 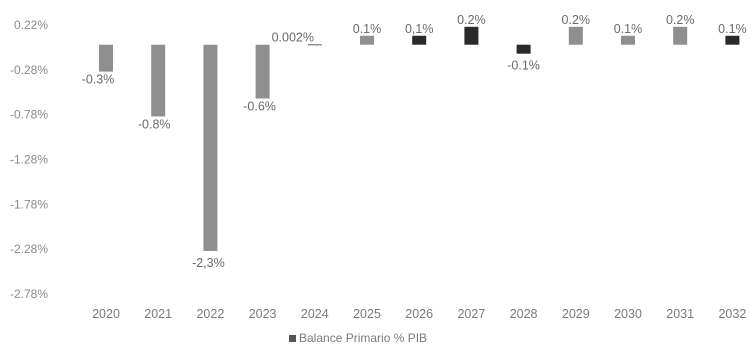 I want to click on y-tick-label: -0.28%, so click(x=29, y=70).